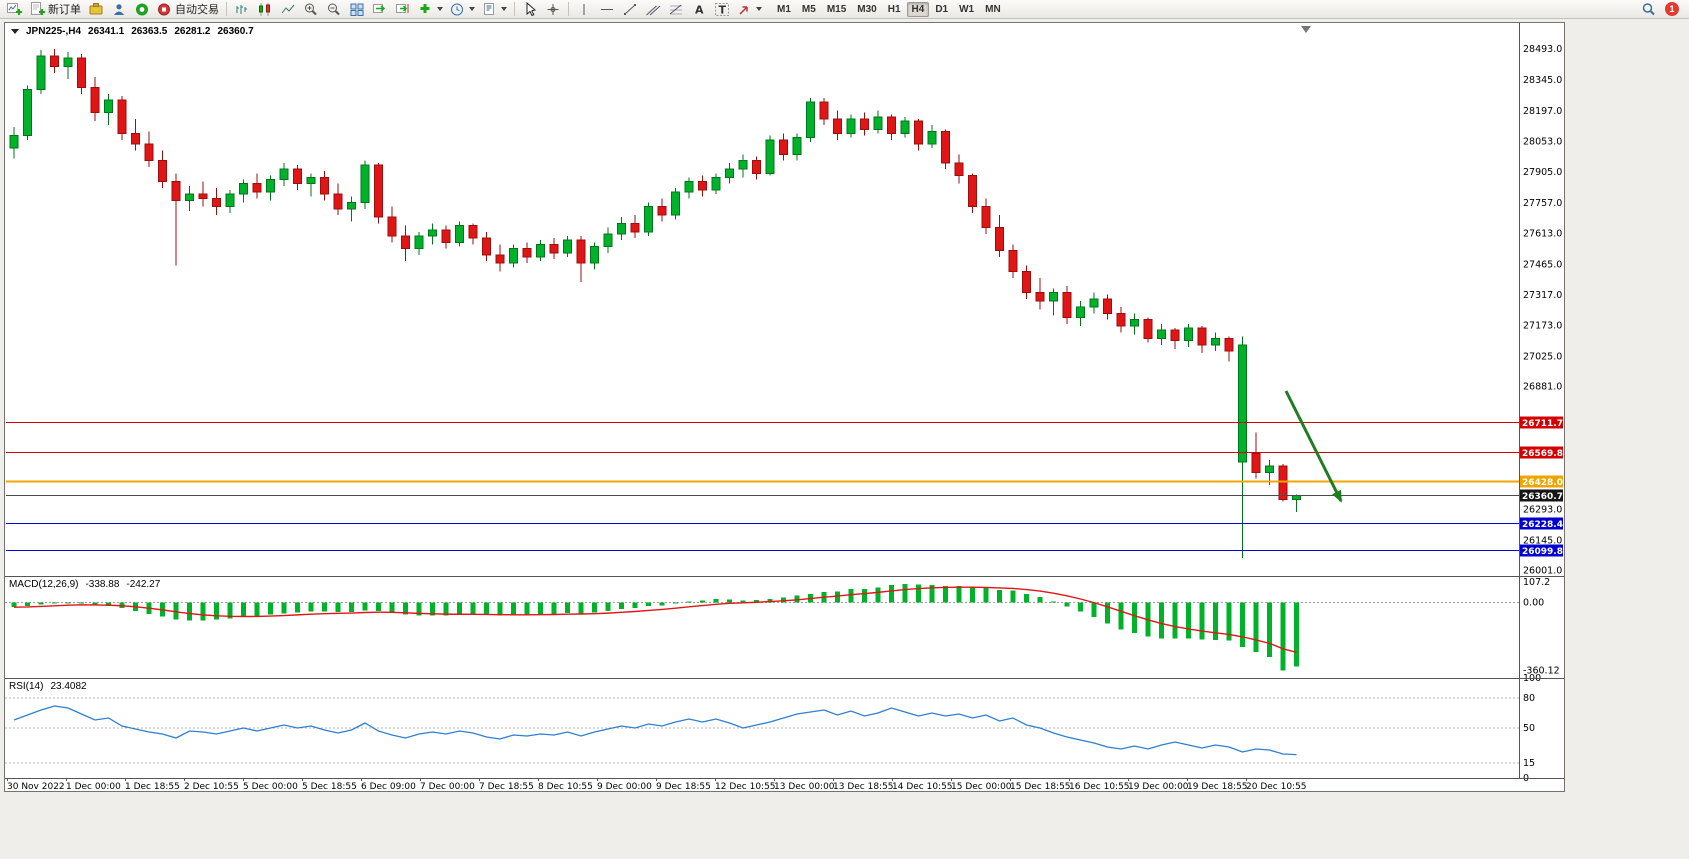 This screenshot has height=859, width=1689. Describe the element at coordinates (506, 786) in the screenshot. I see `svg-text: 7 Dec 18:55` at that location.